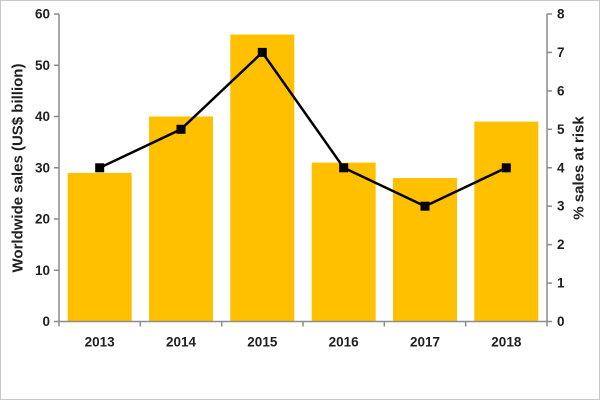  Describe the element at coordinates (425, 342) in the screenshot. I see `x-label-2017: 2017` at that location.